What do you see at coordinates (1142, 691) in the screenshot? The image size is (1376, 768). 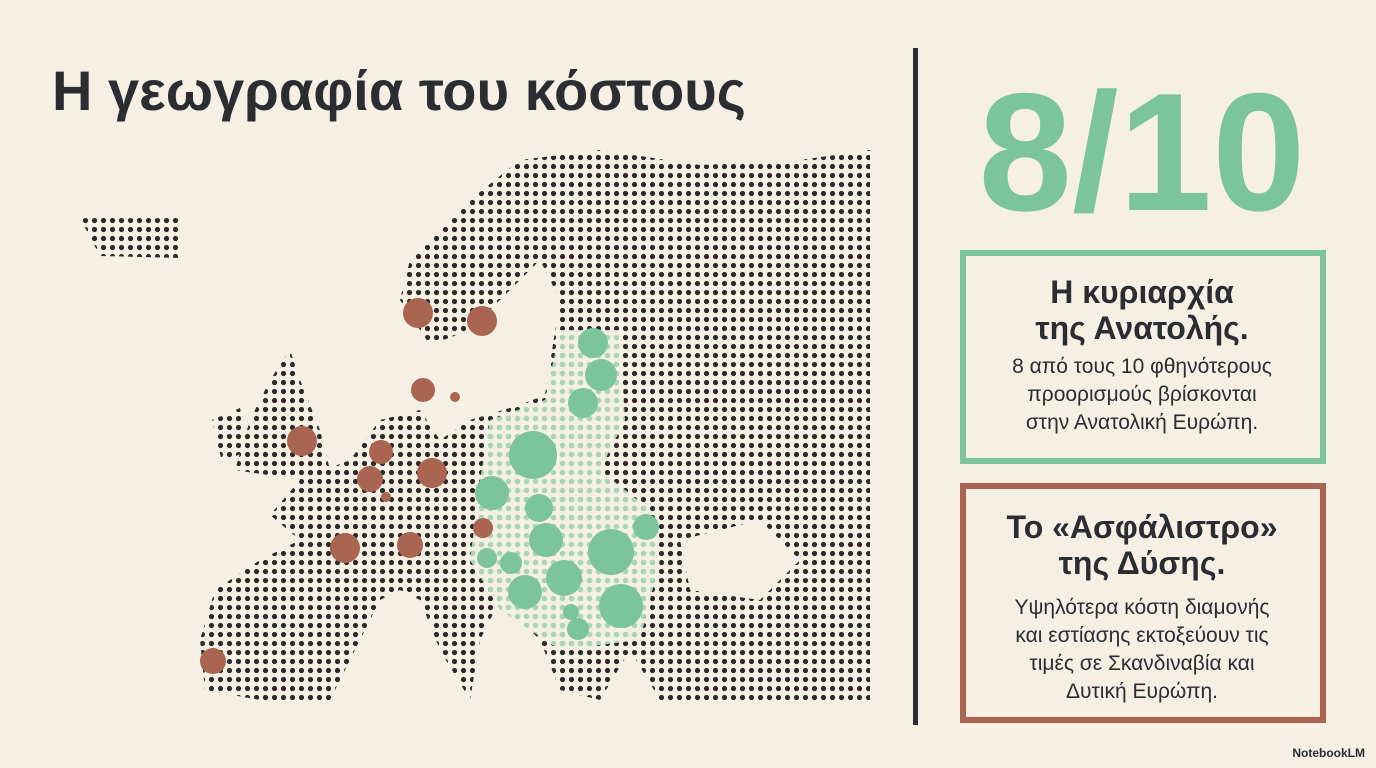 I see `card-body: Δυτική Ευρώπη.` at bounding box center [1142, 691].